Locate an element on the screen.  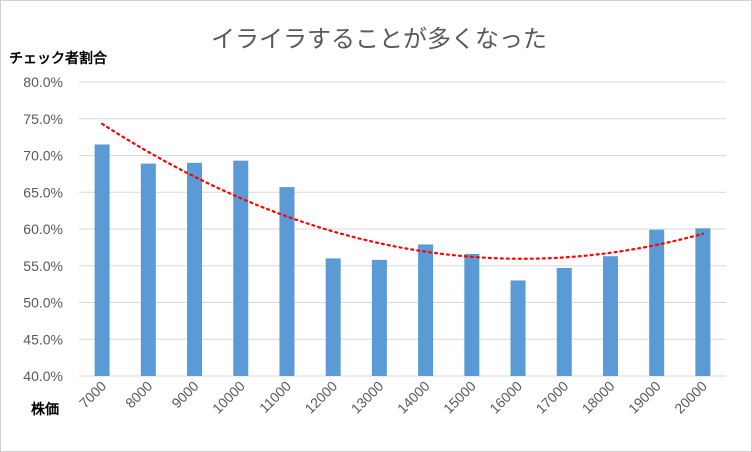
y-axis-label: チェック者割合 is located at coordinates (58, 58).